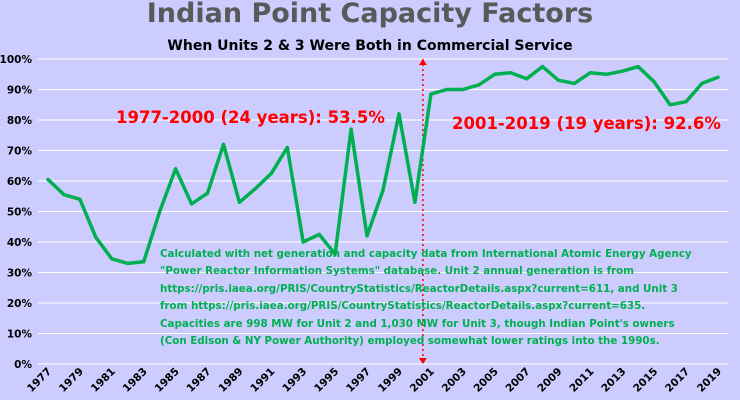 The image size is (740, 400). What do you see at coordinates (198, 380) in the screenshot?
I see `x-tick-label: 1987` at bounding box center [198, 380].